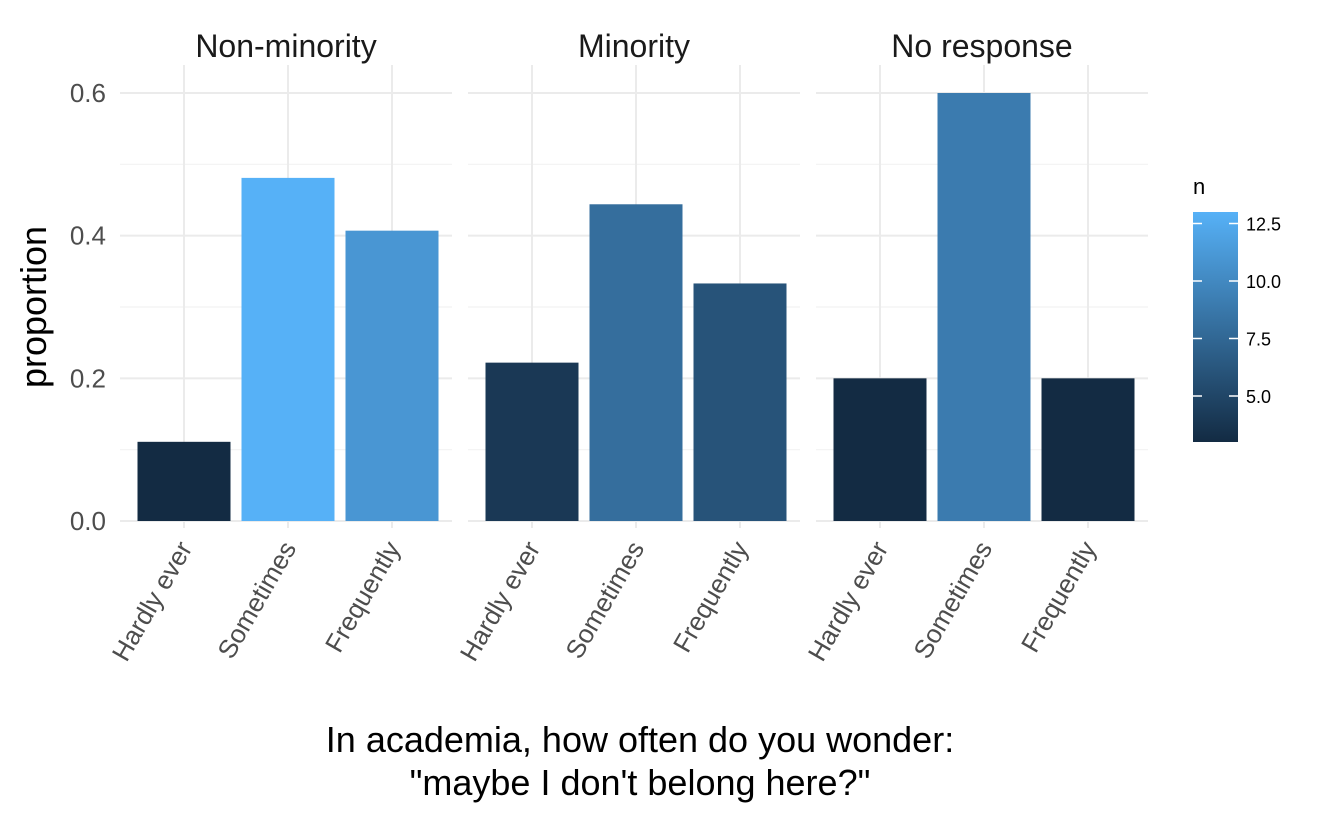 This screenshot has height=820, width=1328. Describe the element at coordinates (1258, 397) in the screenshot. I see `legend-tick-label: 5.0` at that location.